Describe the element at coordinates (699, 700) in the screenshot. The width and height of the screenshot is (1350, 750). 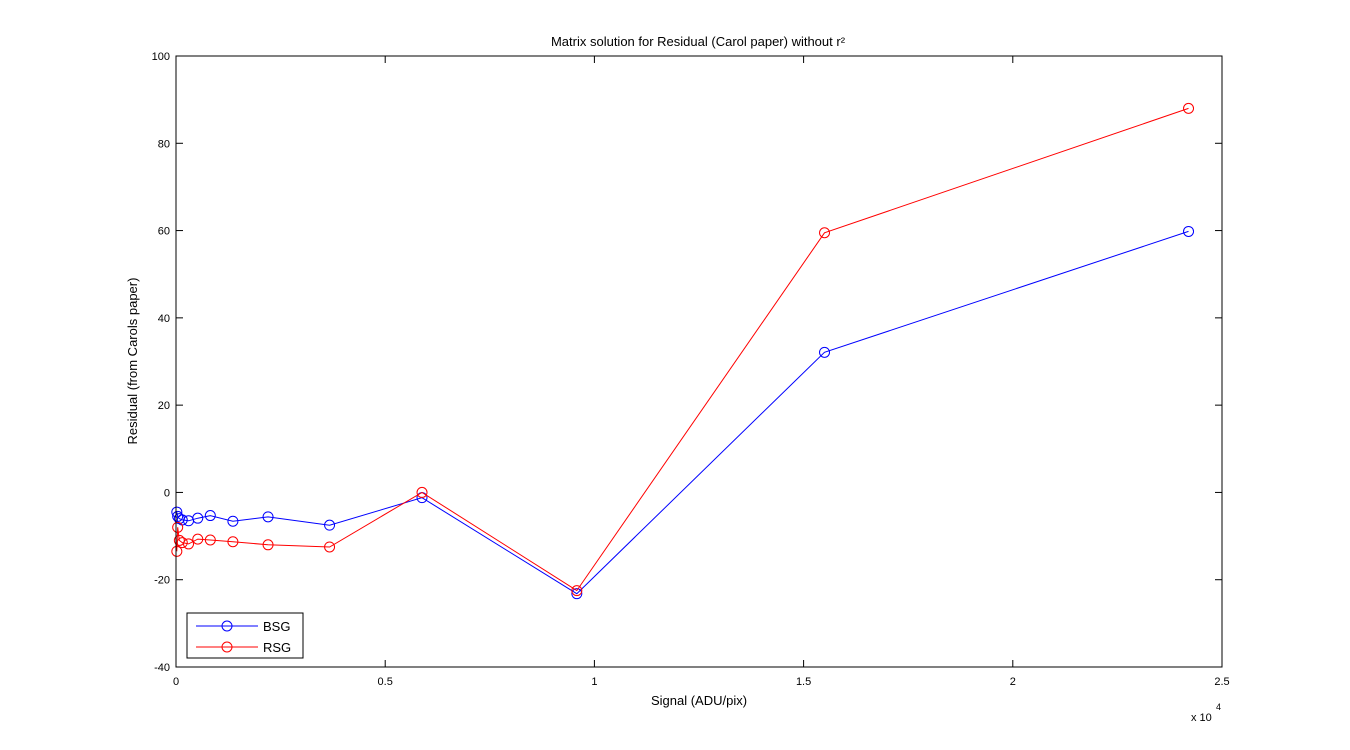
I see `x-axis-label: Signal (ADU/pix)` at that location.